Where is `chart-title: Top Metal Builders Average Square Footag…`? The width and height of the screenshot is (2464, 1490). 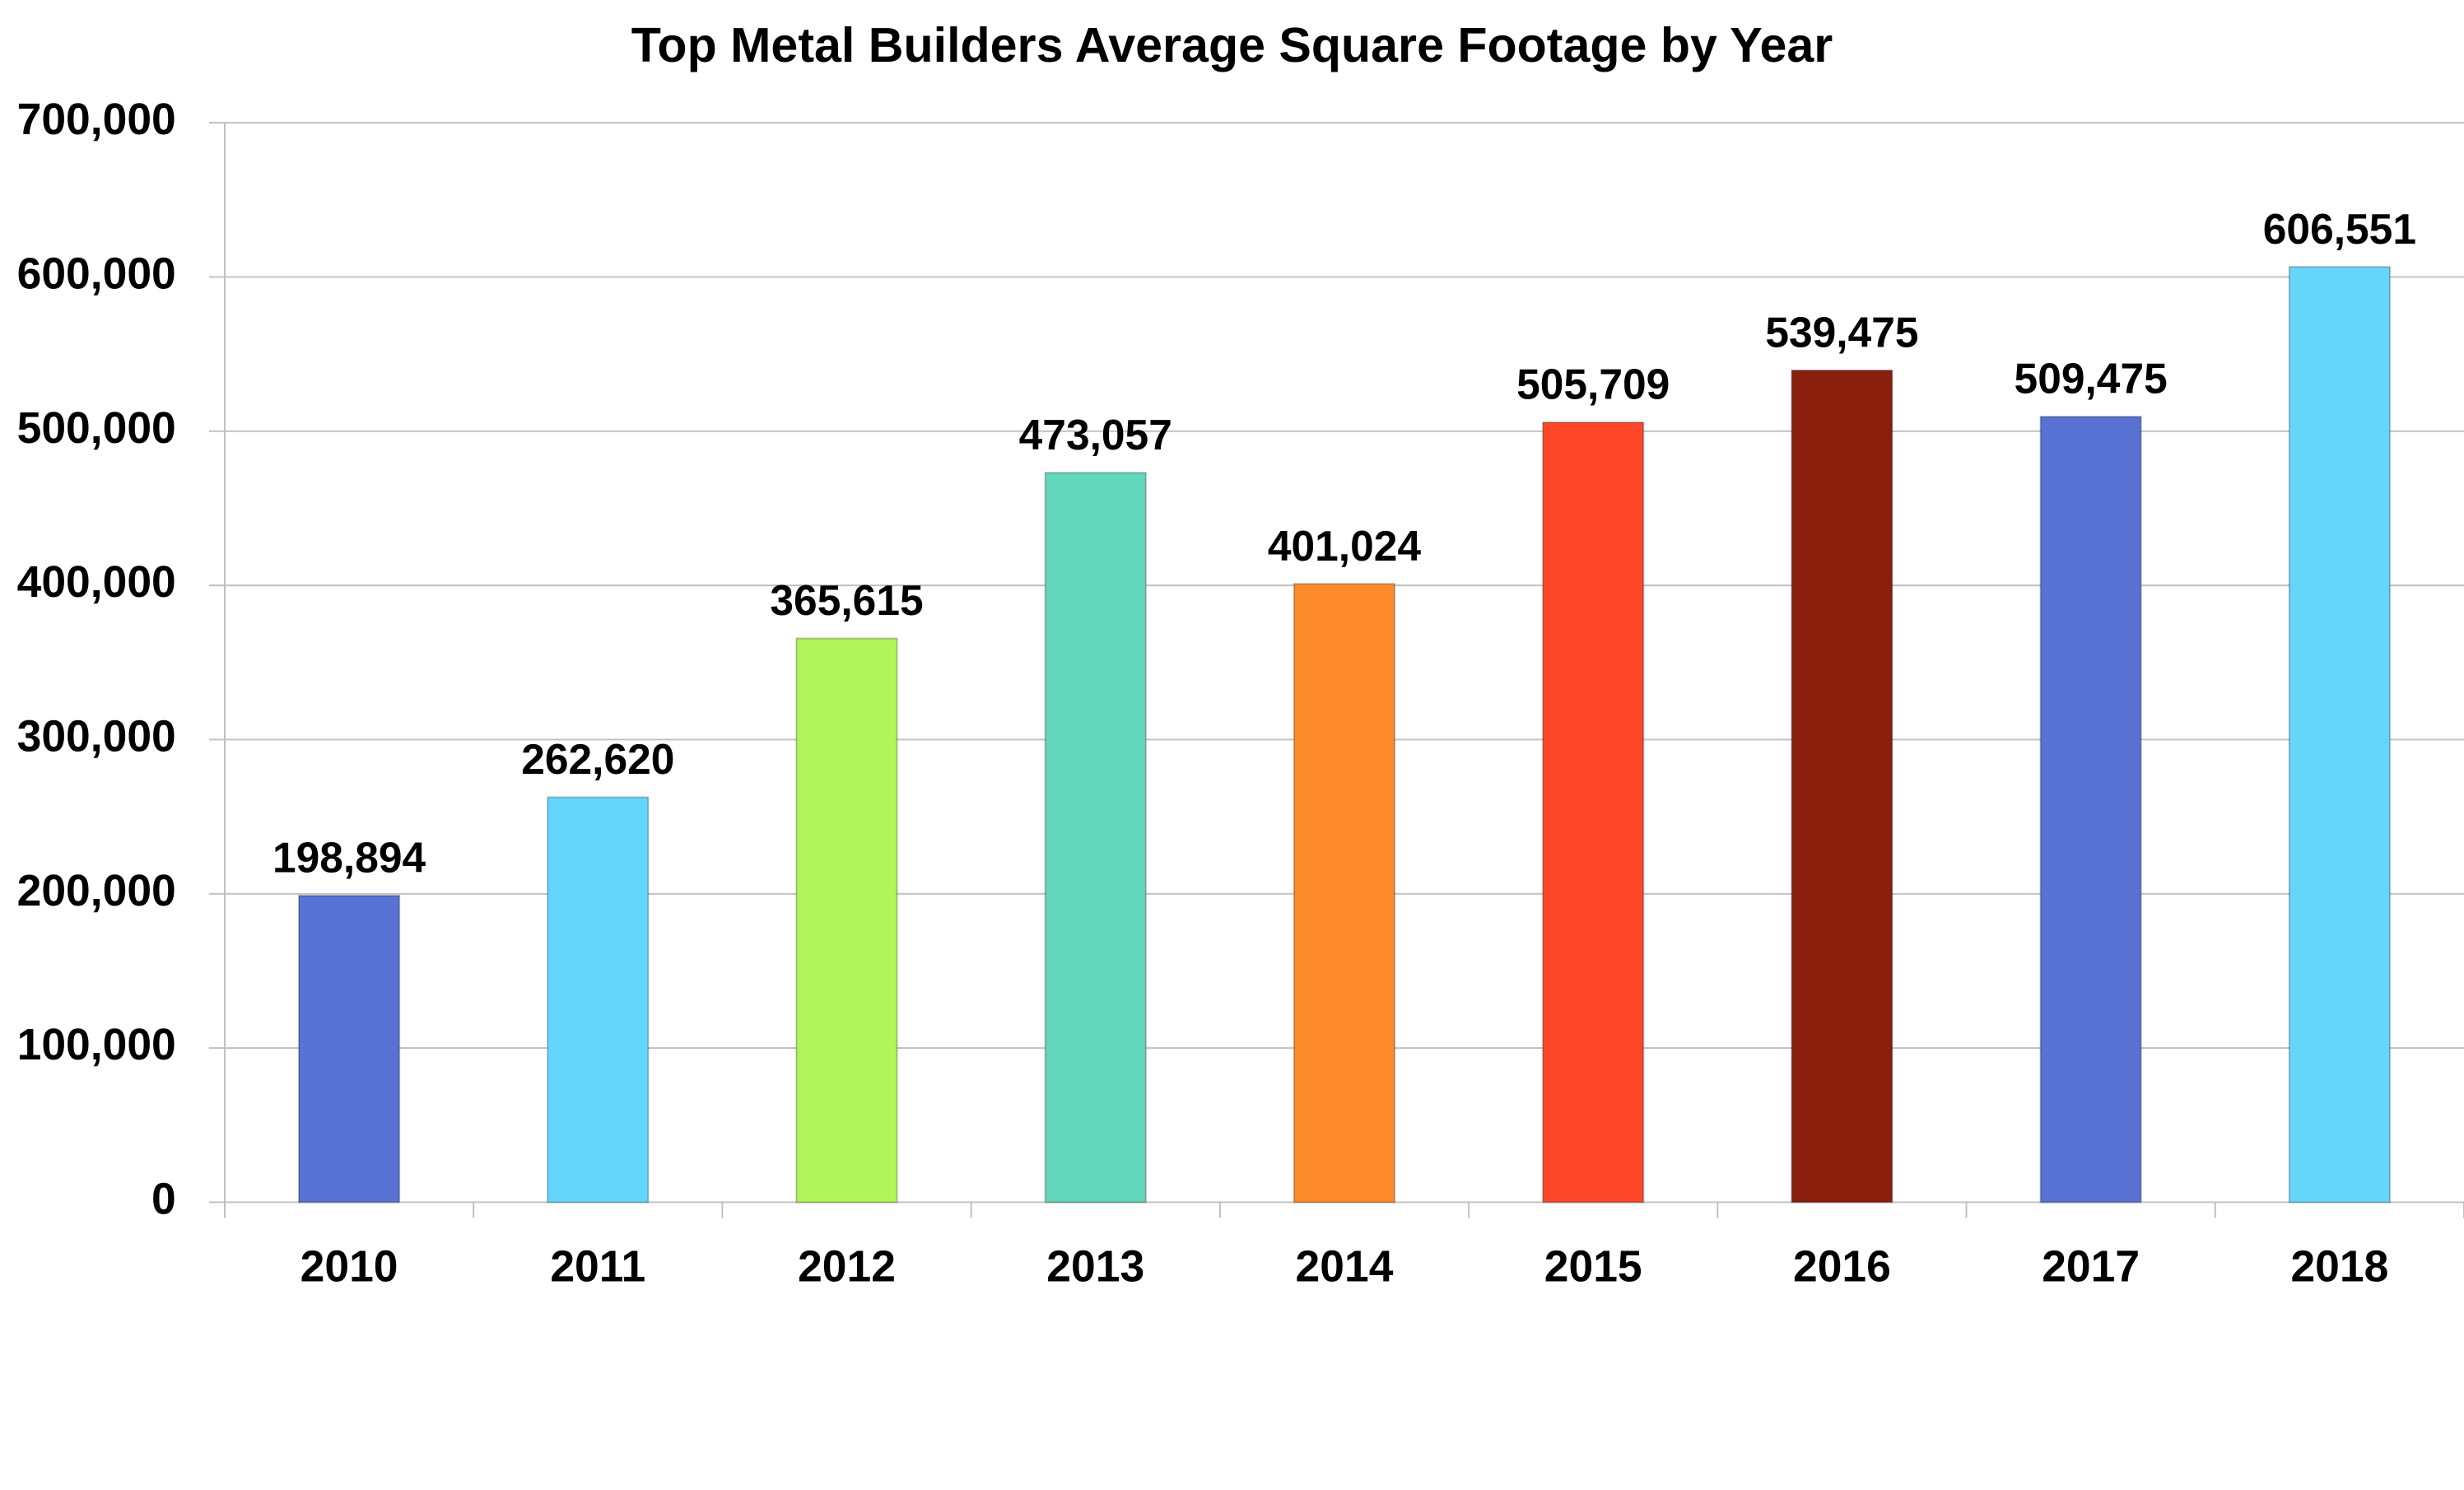
chart-title: Top Metal Builders Average Square Footag… is located at coordinates (1232, 44).